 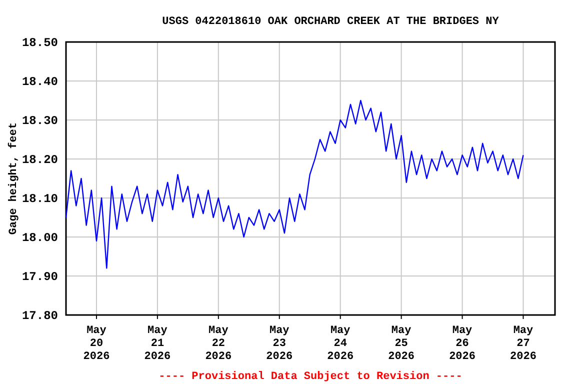 What do you see at coordinates (40, 121) in the screenshot?
I see `y-tick-label: 18.30` at bounding box center [40, 121].